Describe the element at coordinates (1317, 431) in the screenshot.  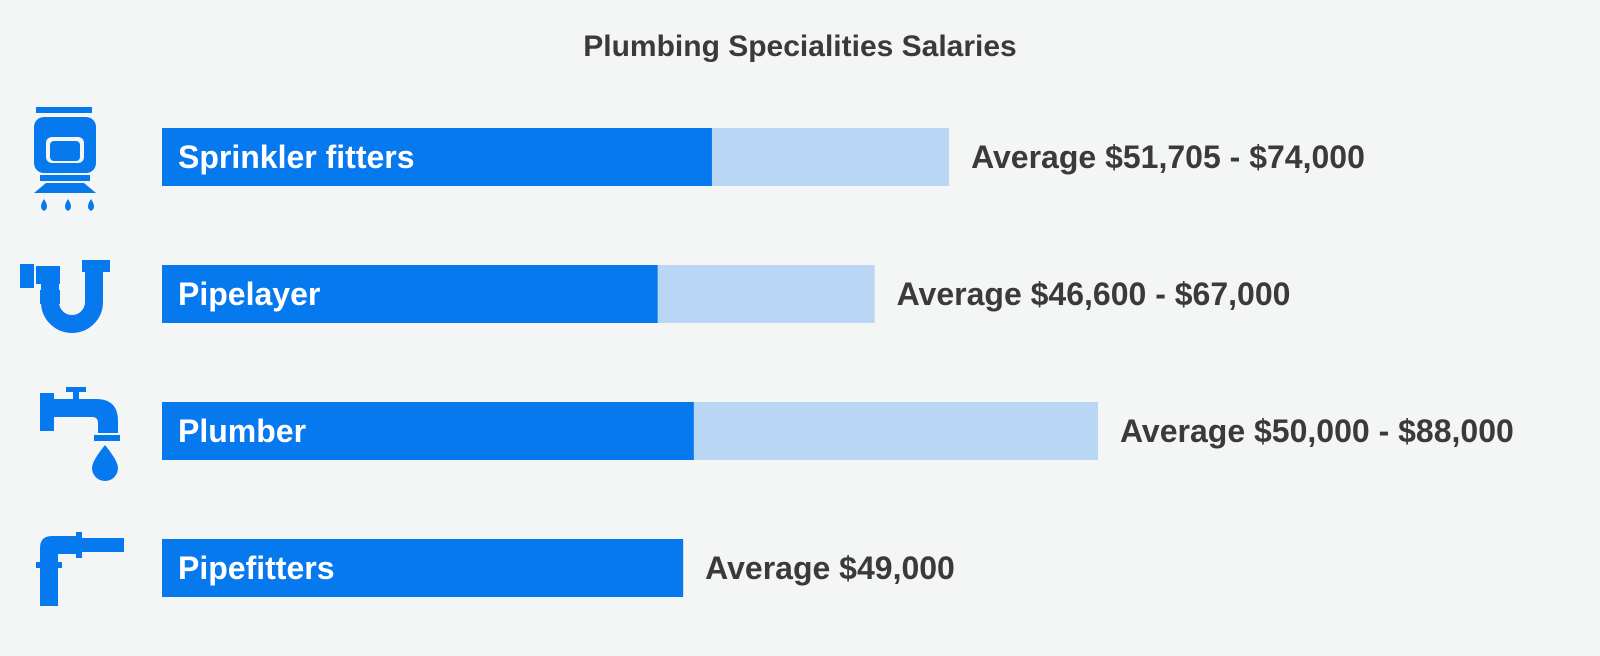
I see `value-label: Average $50,000 - $88,000` at that location.